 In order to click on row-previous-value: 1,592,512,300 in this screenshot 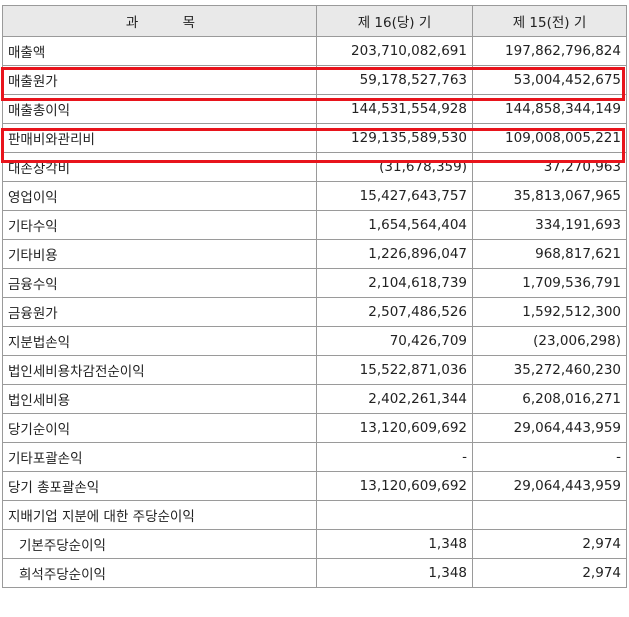, I will do `click(549, 312)`.